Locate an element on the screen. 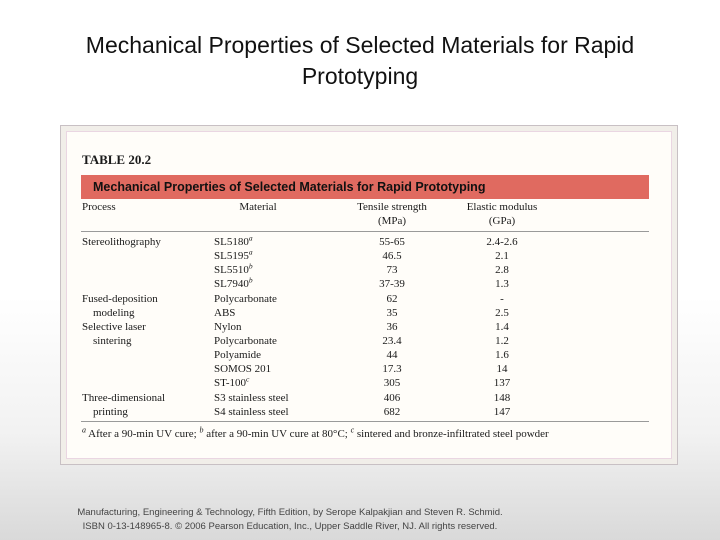 The height and width of the screenshot is (540, 720). table-row: Selective laser Nylon 36 1.4 is located at coordinates (369, 327).